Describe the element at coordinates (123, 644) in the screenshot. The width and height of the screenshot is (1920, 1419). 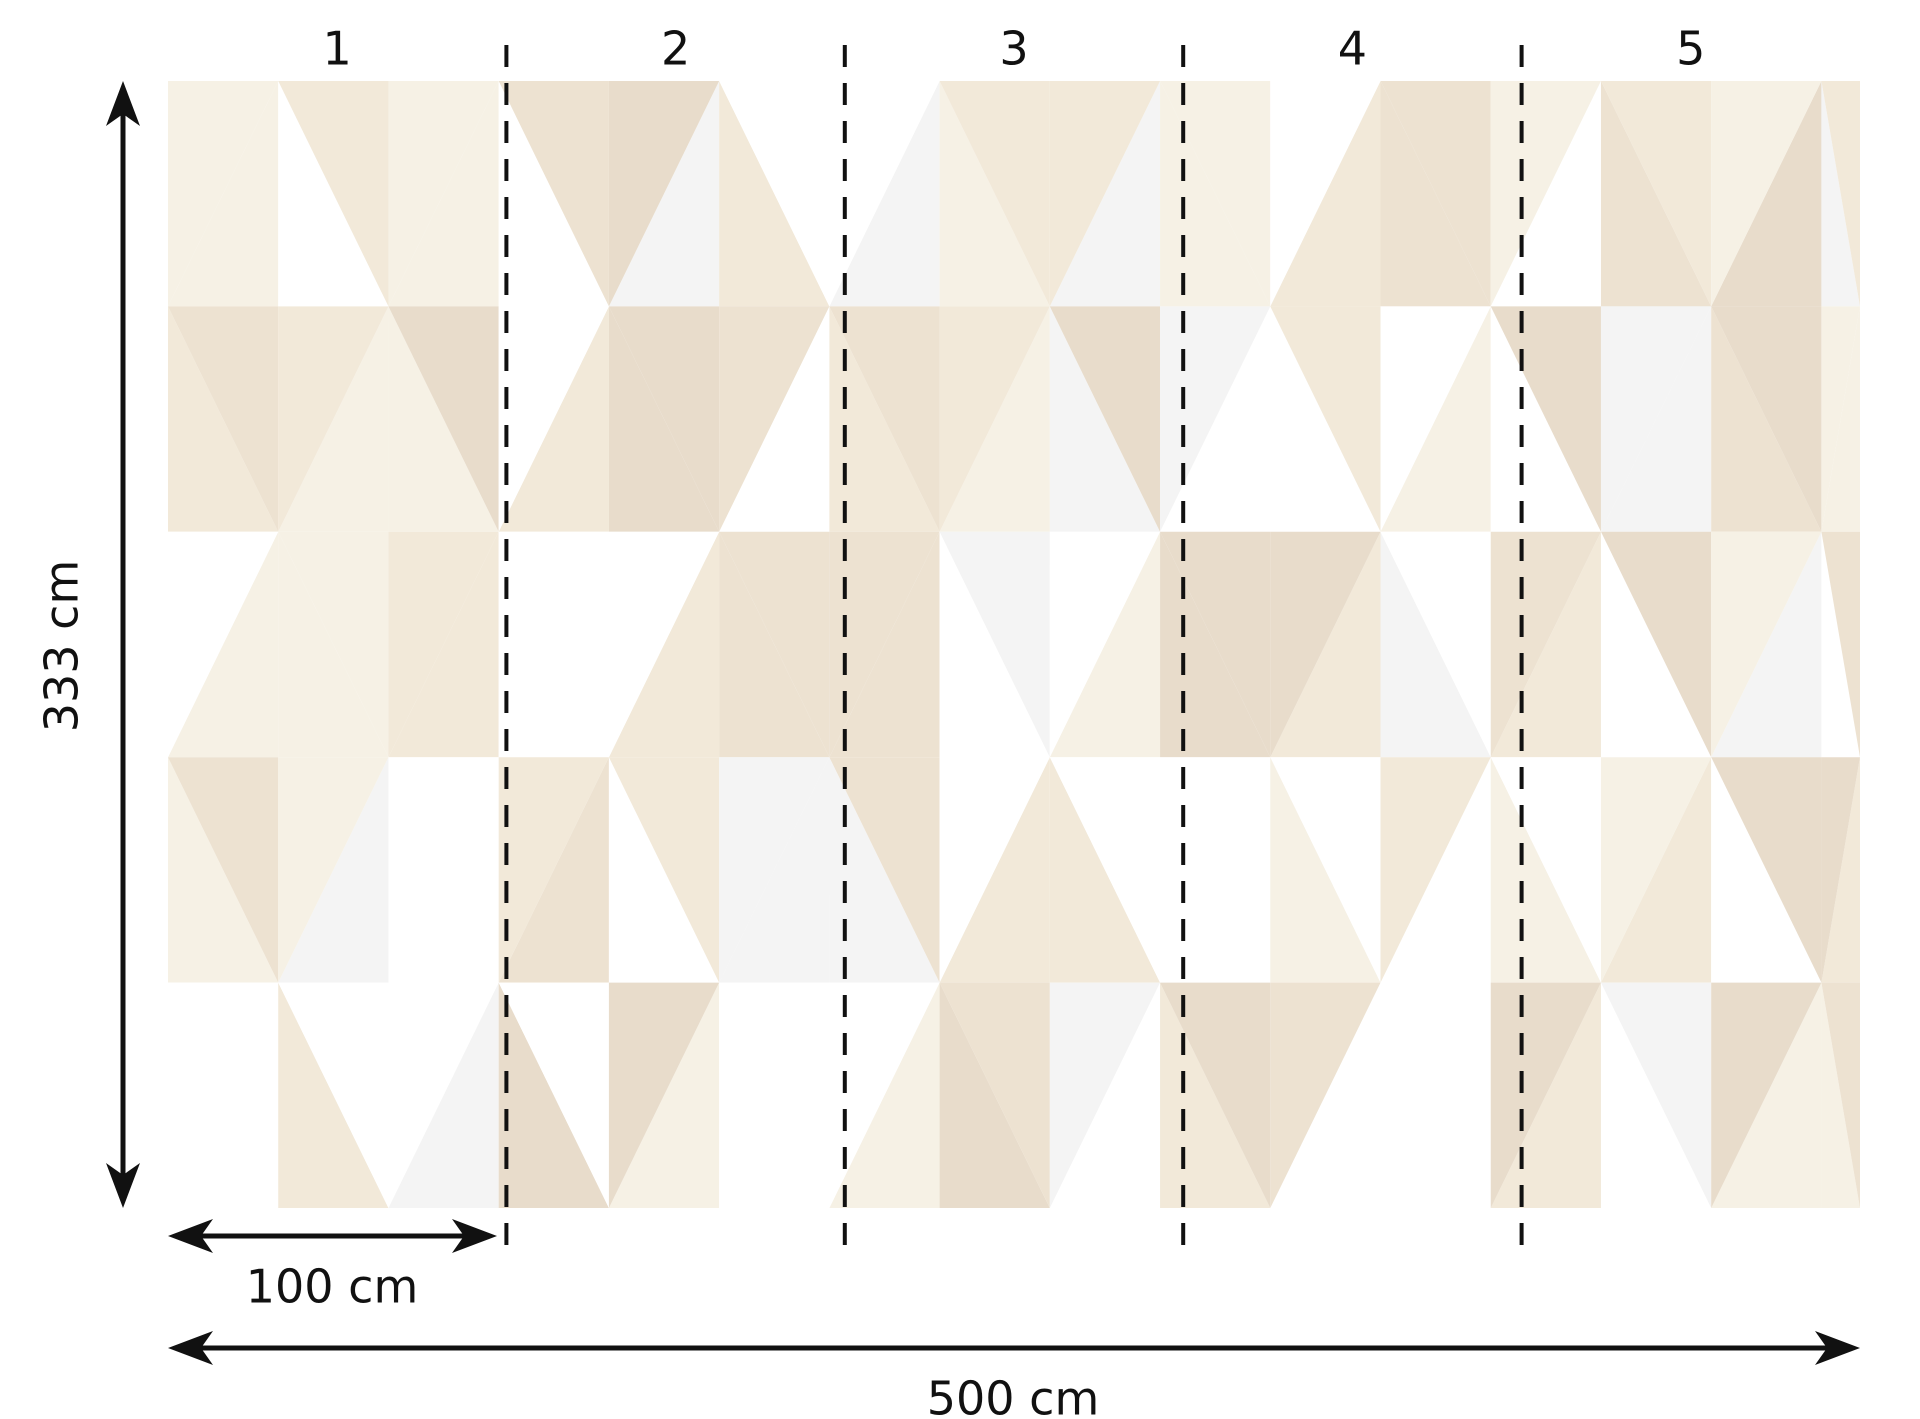
I see `height-arrow` at that location.